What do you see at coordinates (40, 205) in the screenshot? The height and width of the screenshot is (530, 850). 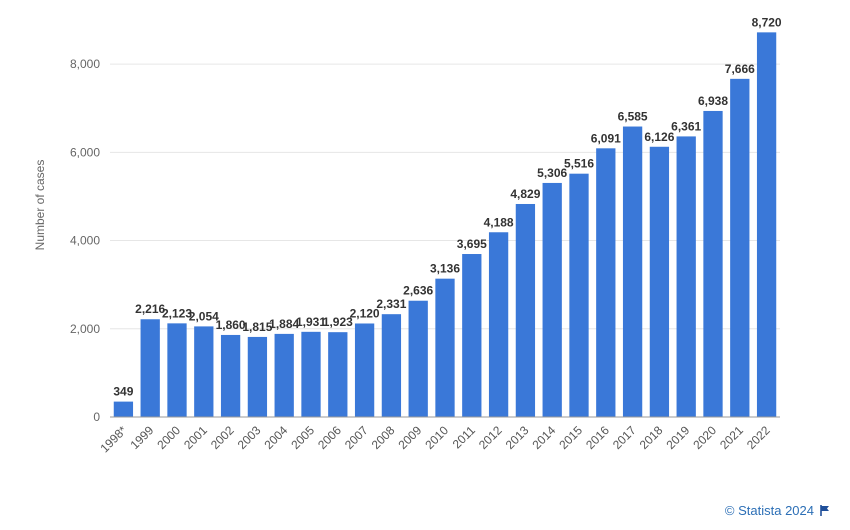 I see `y-axis-label: Number of cases` at bounding box center [40, 205].